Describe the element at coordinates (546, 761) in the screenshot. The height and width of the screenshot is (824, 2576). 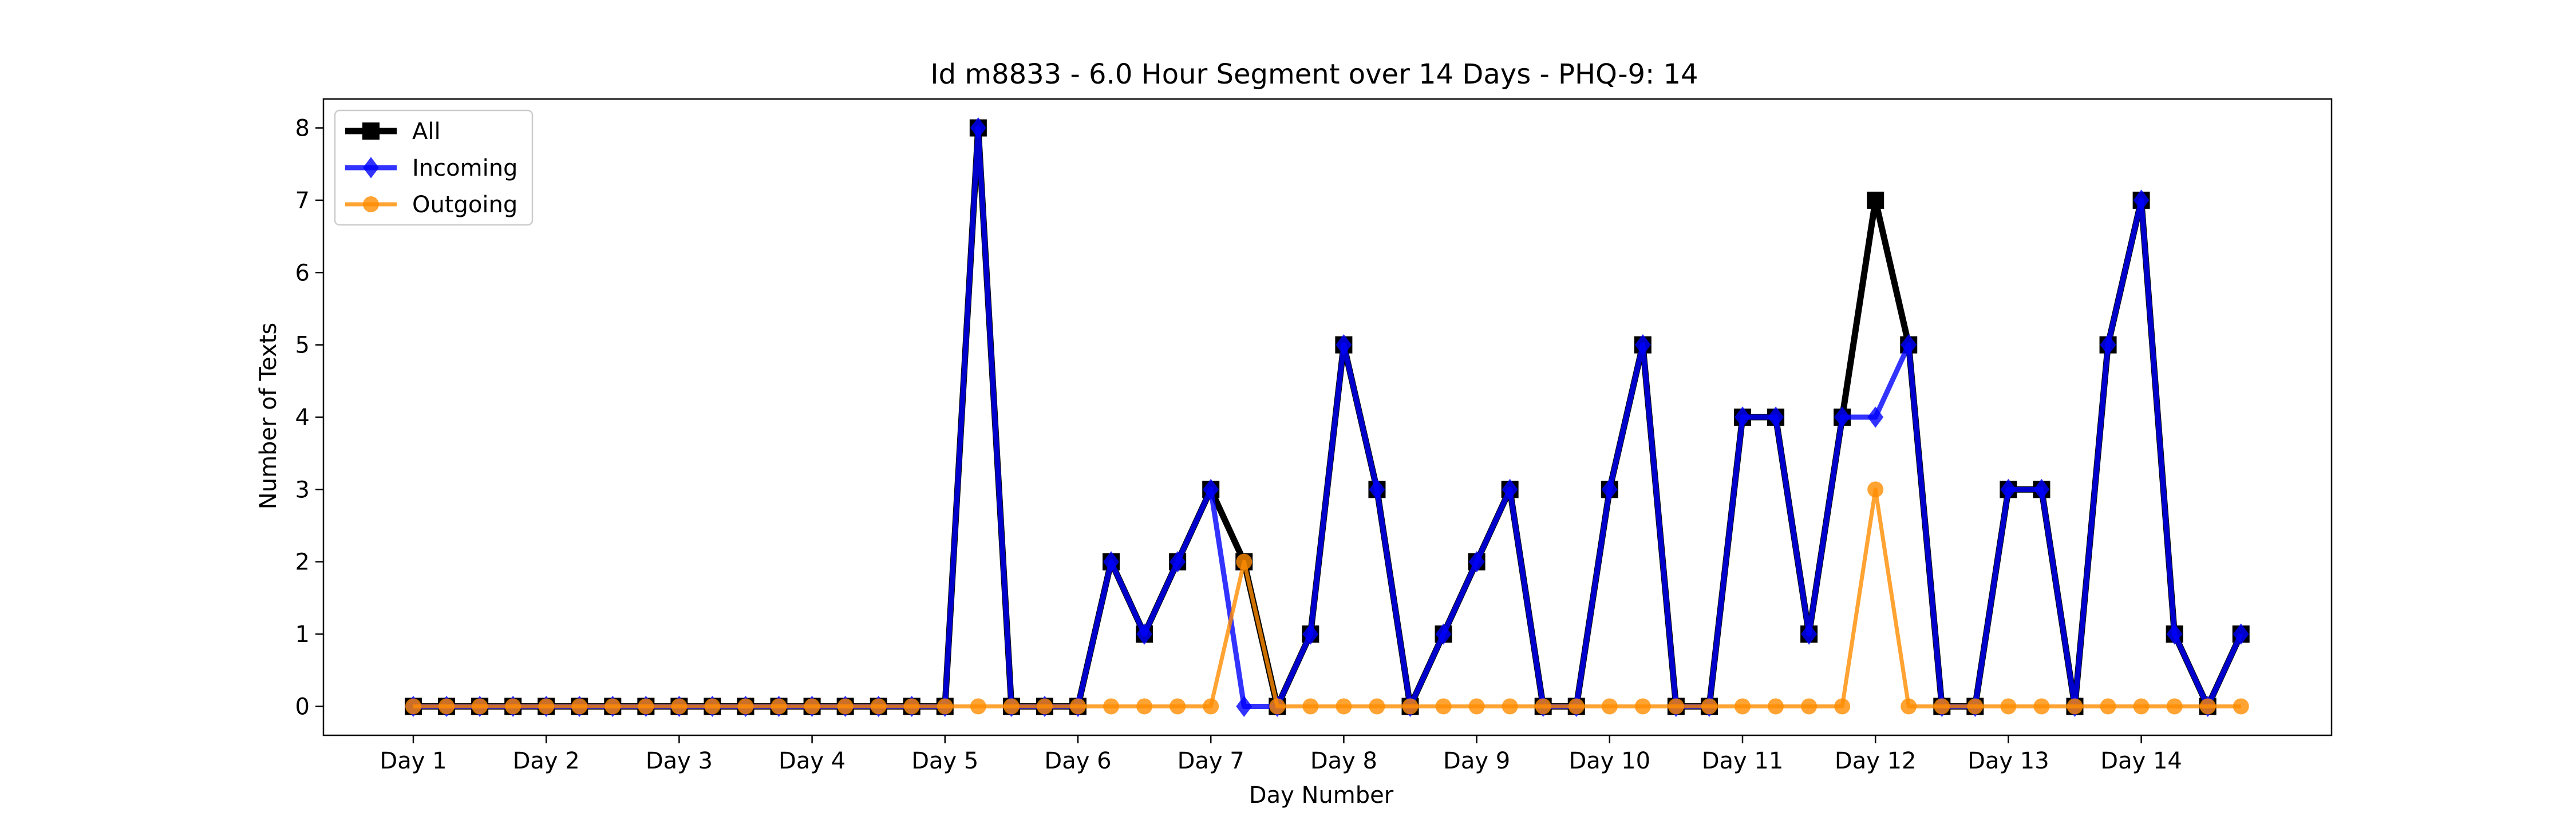
I see `x-tick-label: Day 2` at that location.